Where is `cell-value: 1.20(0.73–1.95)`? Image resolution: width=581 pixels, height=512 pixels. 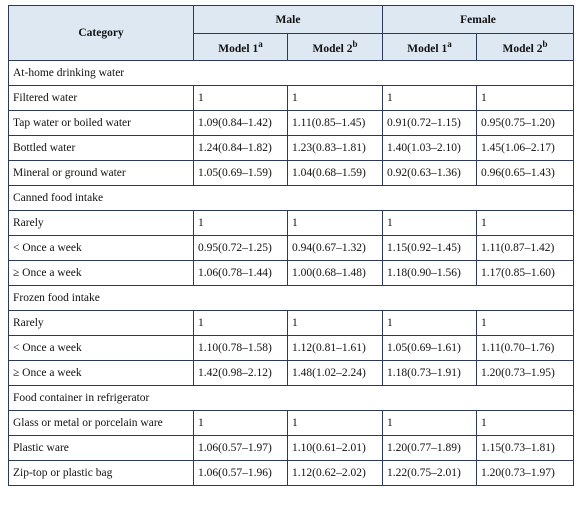
cell-value: 1.20(0.73–1.95) is located at coordinates (525, 373).